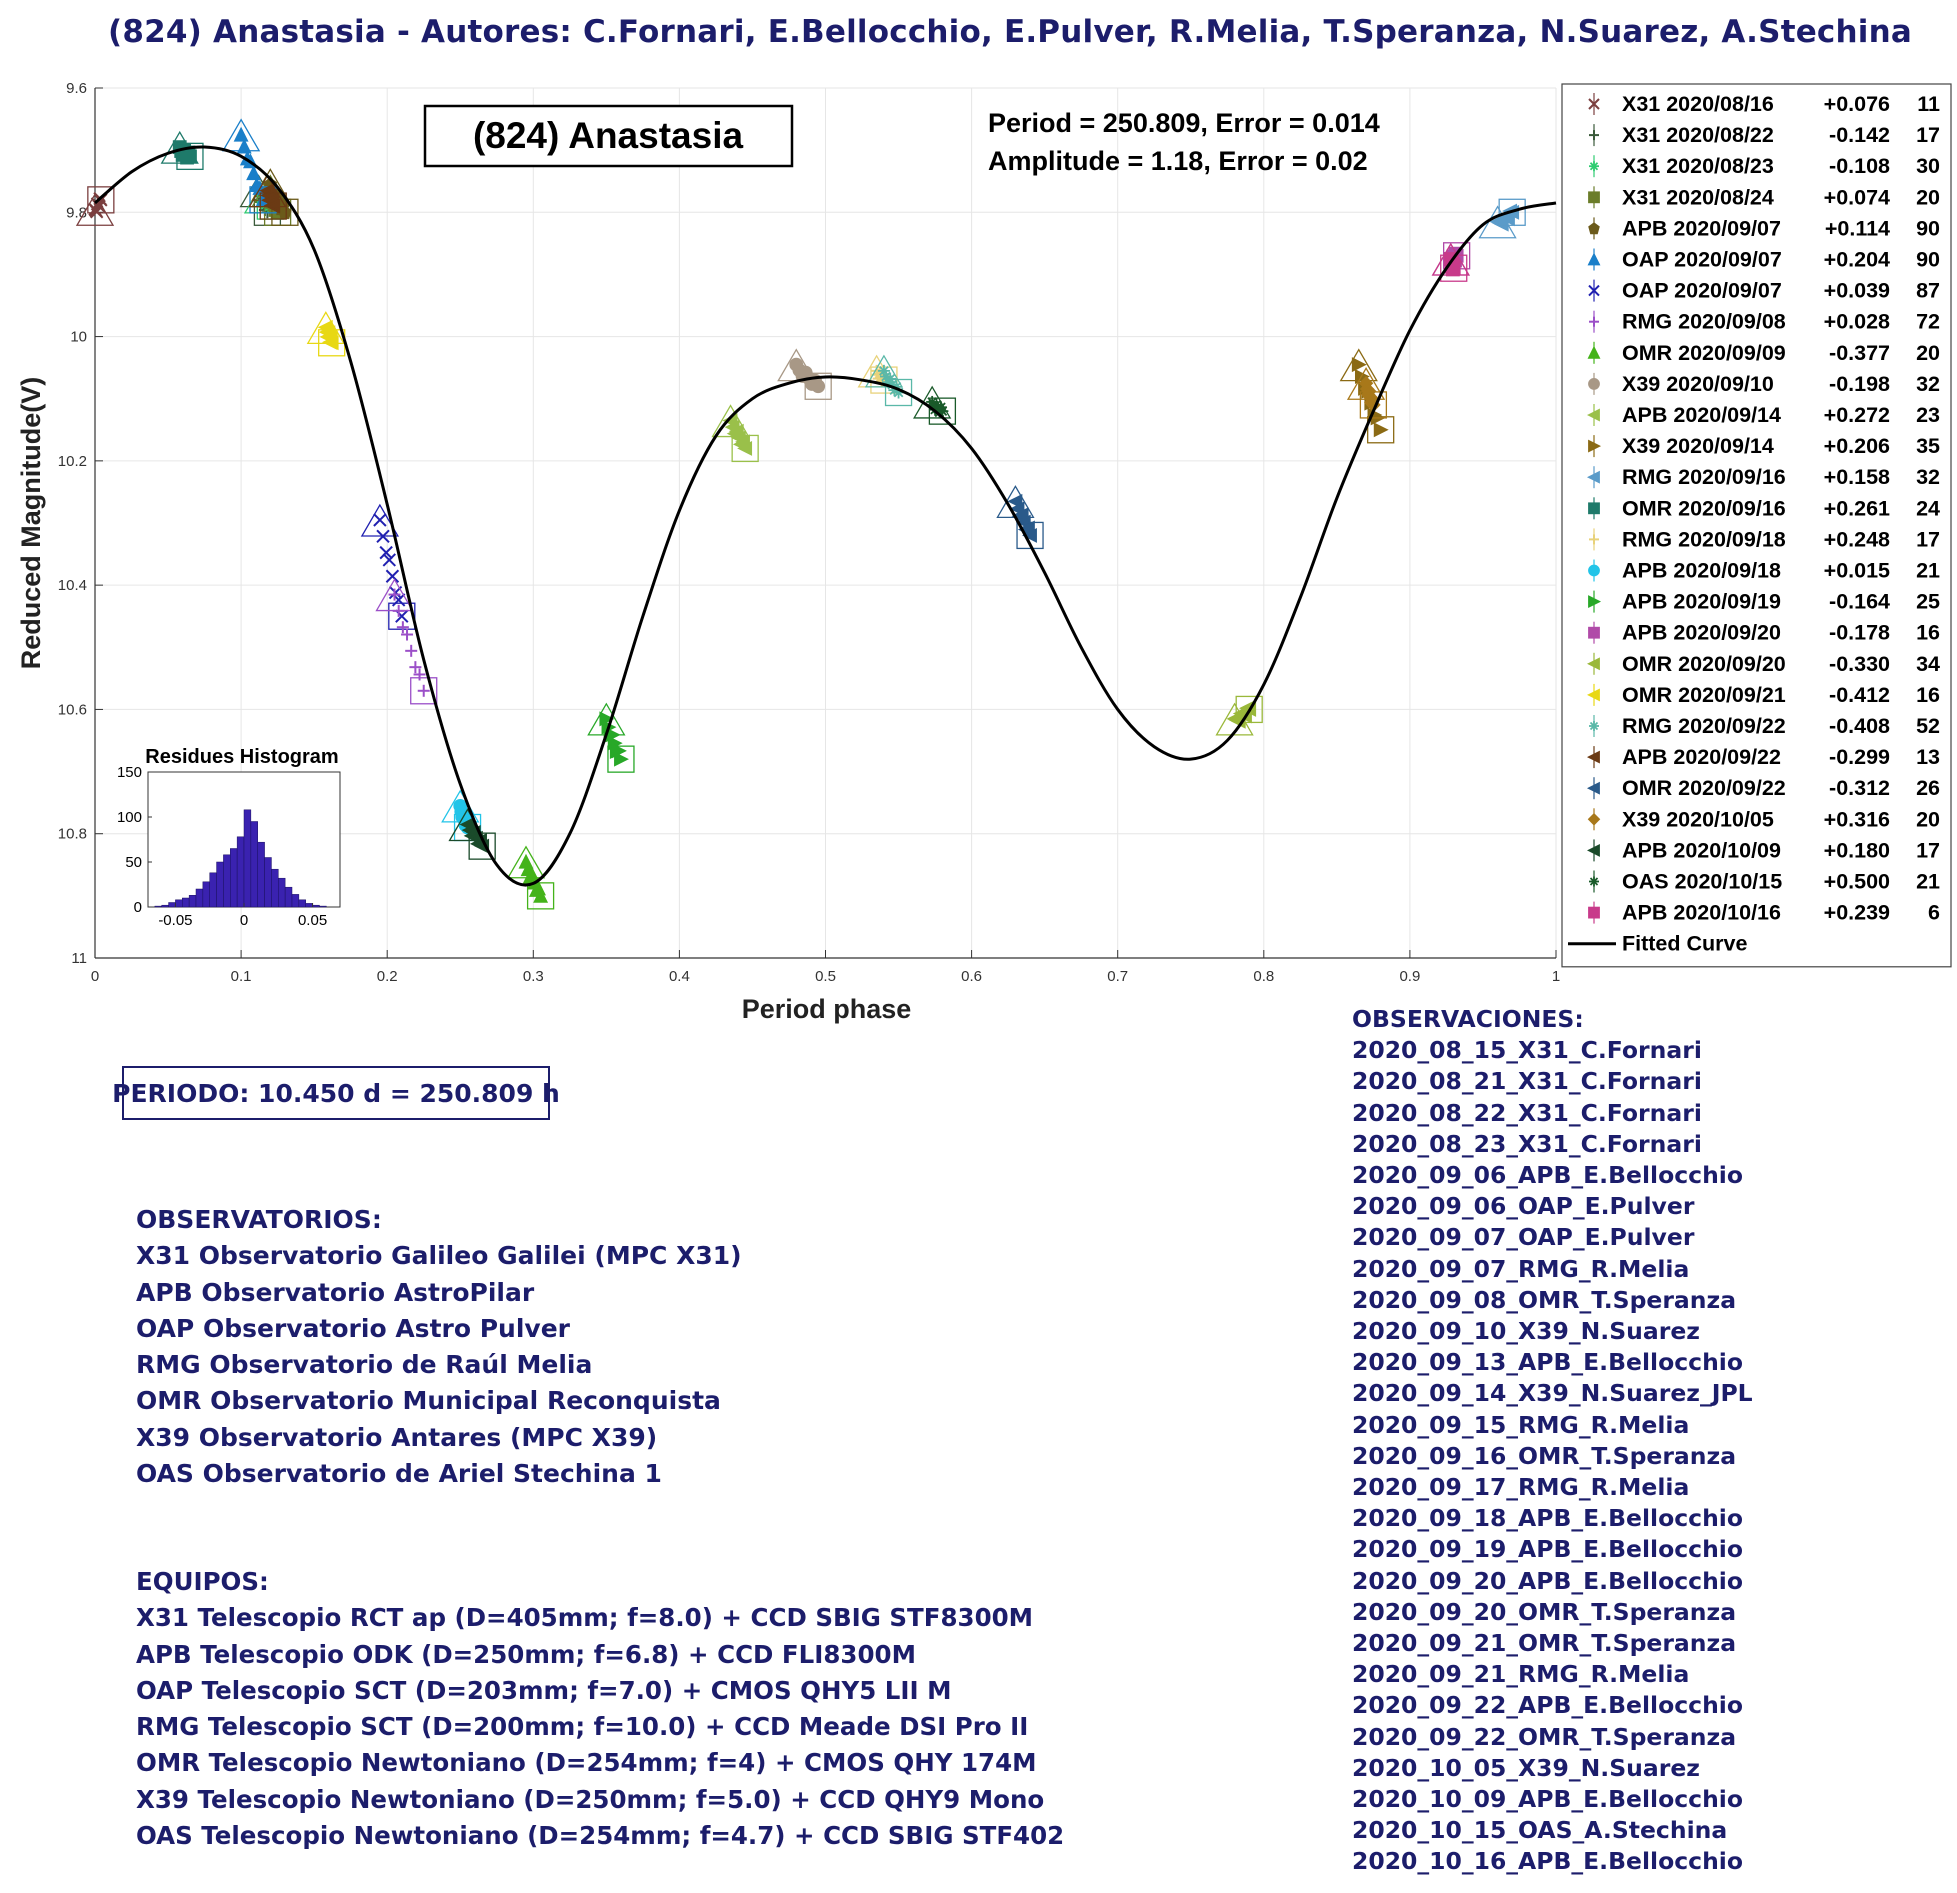  I want to click on legend-entry: X39 2020/10/05 +0.316 20, so click(1763, 819).